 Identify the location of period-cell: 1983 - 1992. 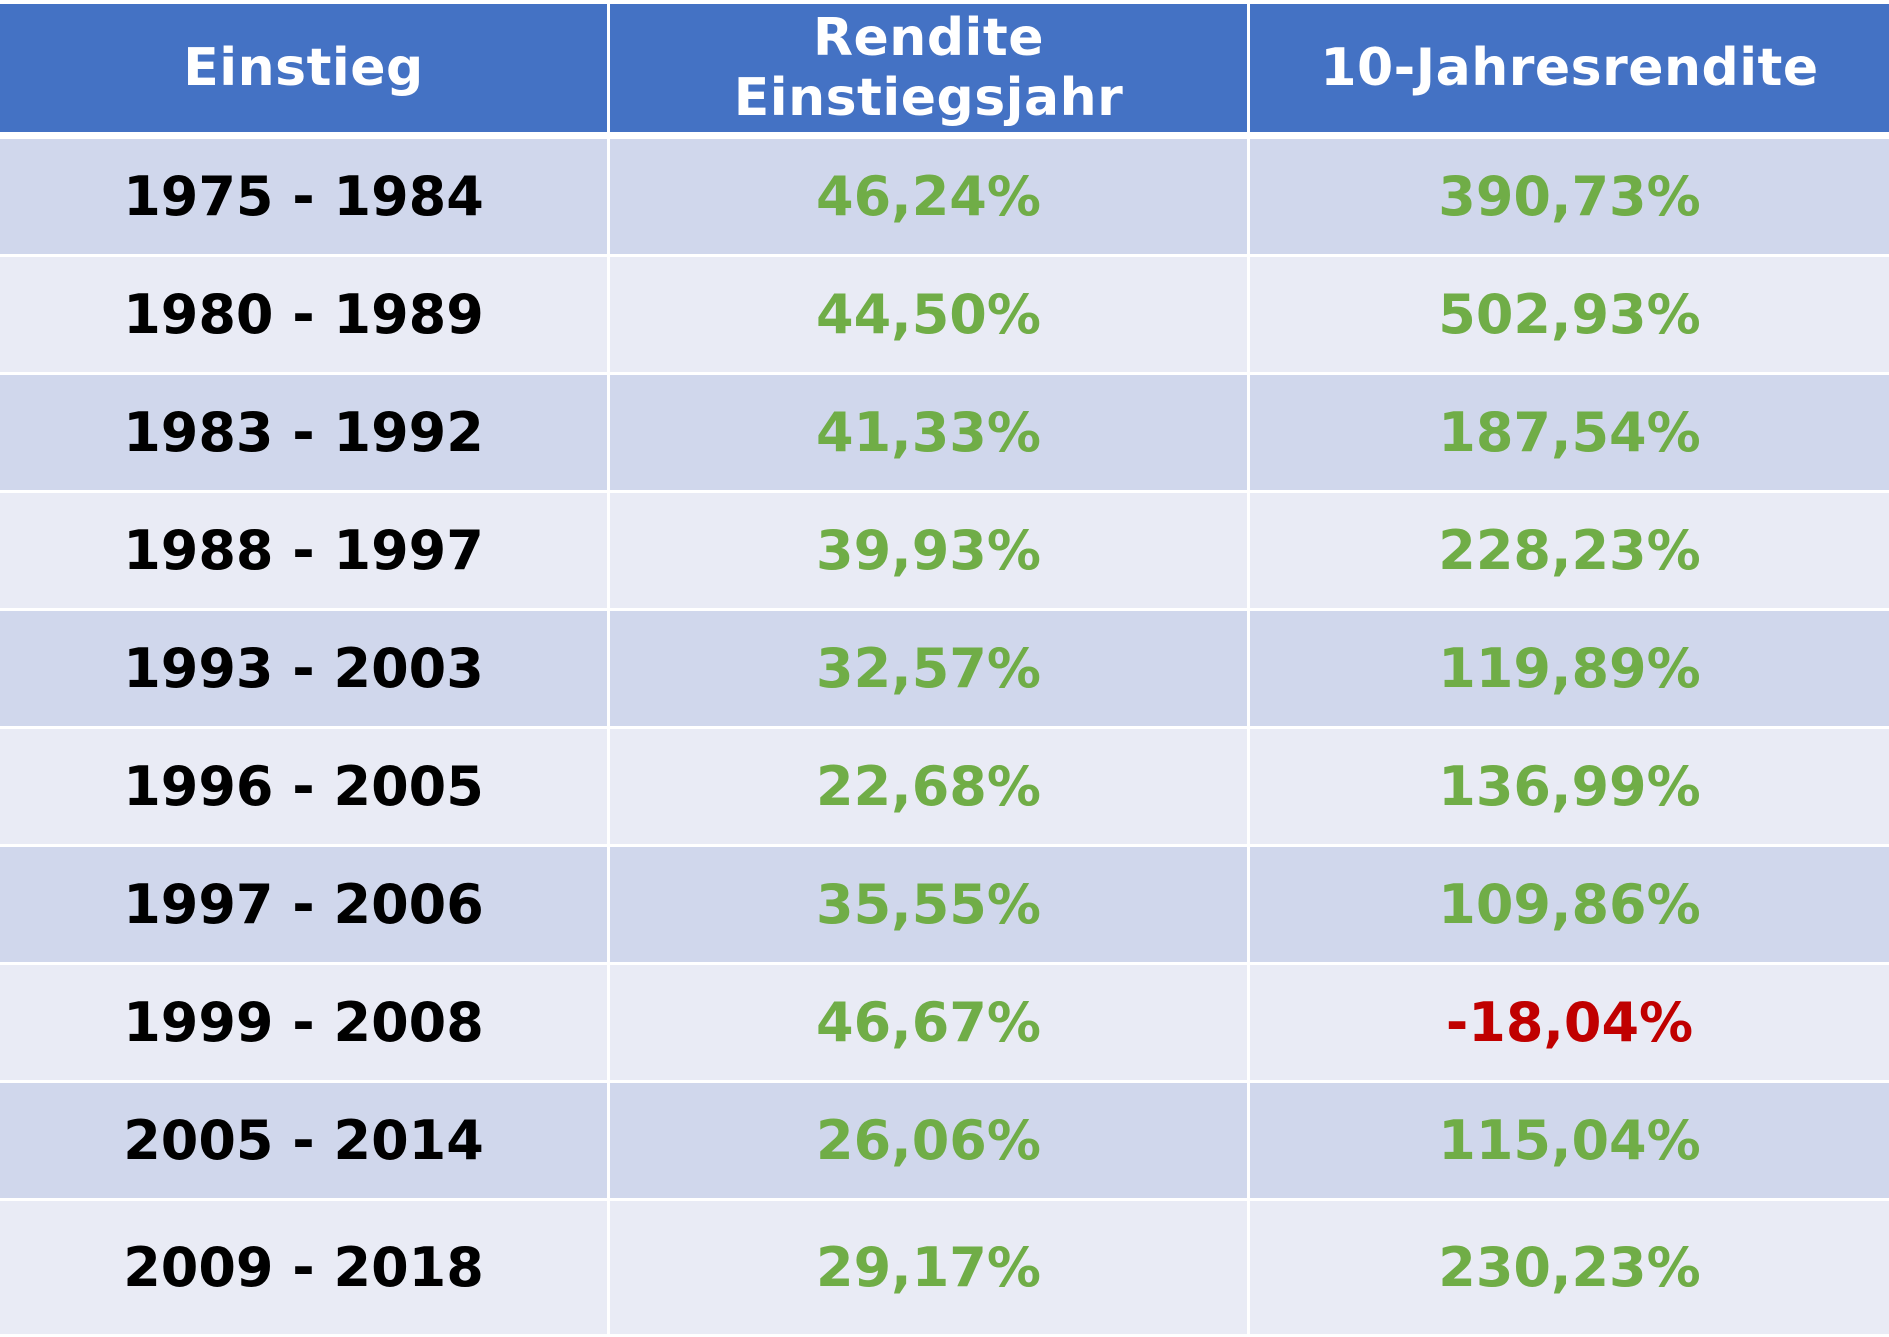
(305, 434).